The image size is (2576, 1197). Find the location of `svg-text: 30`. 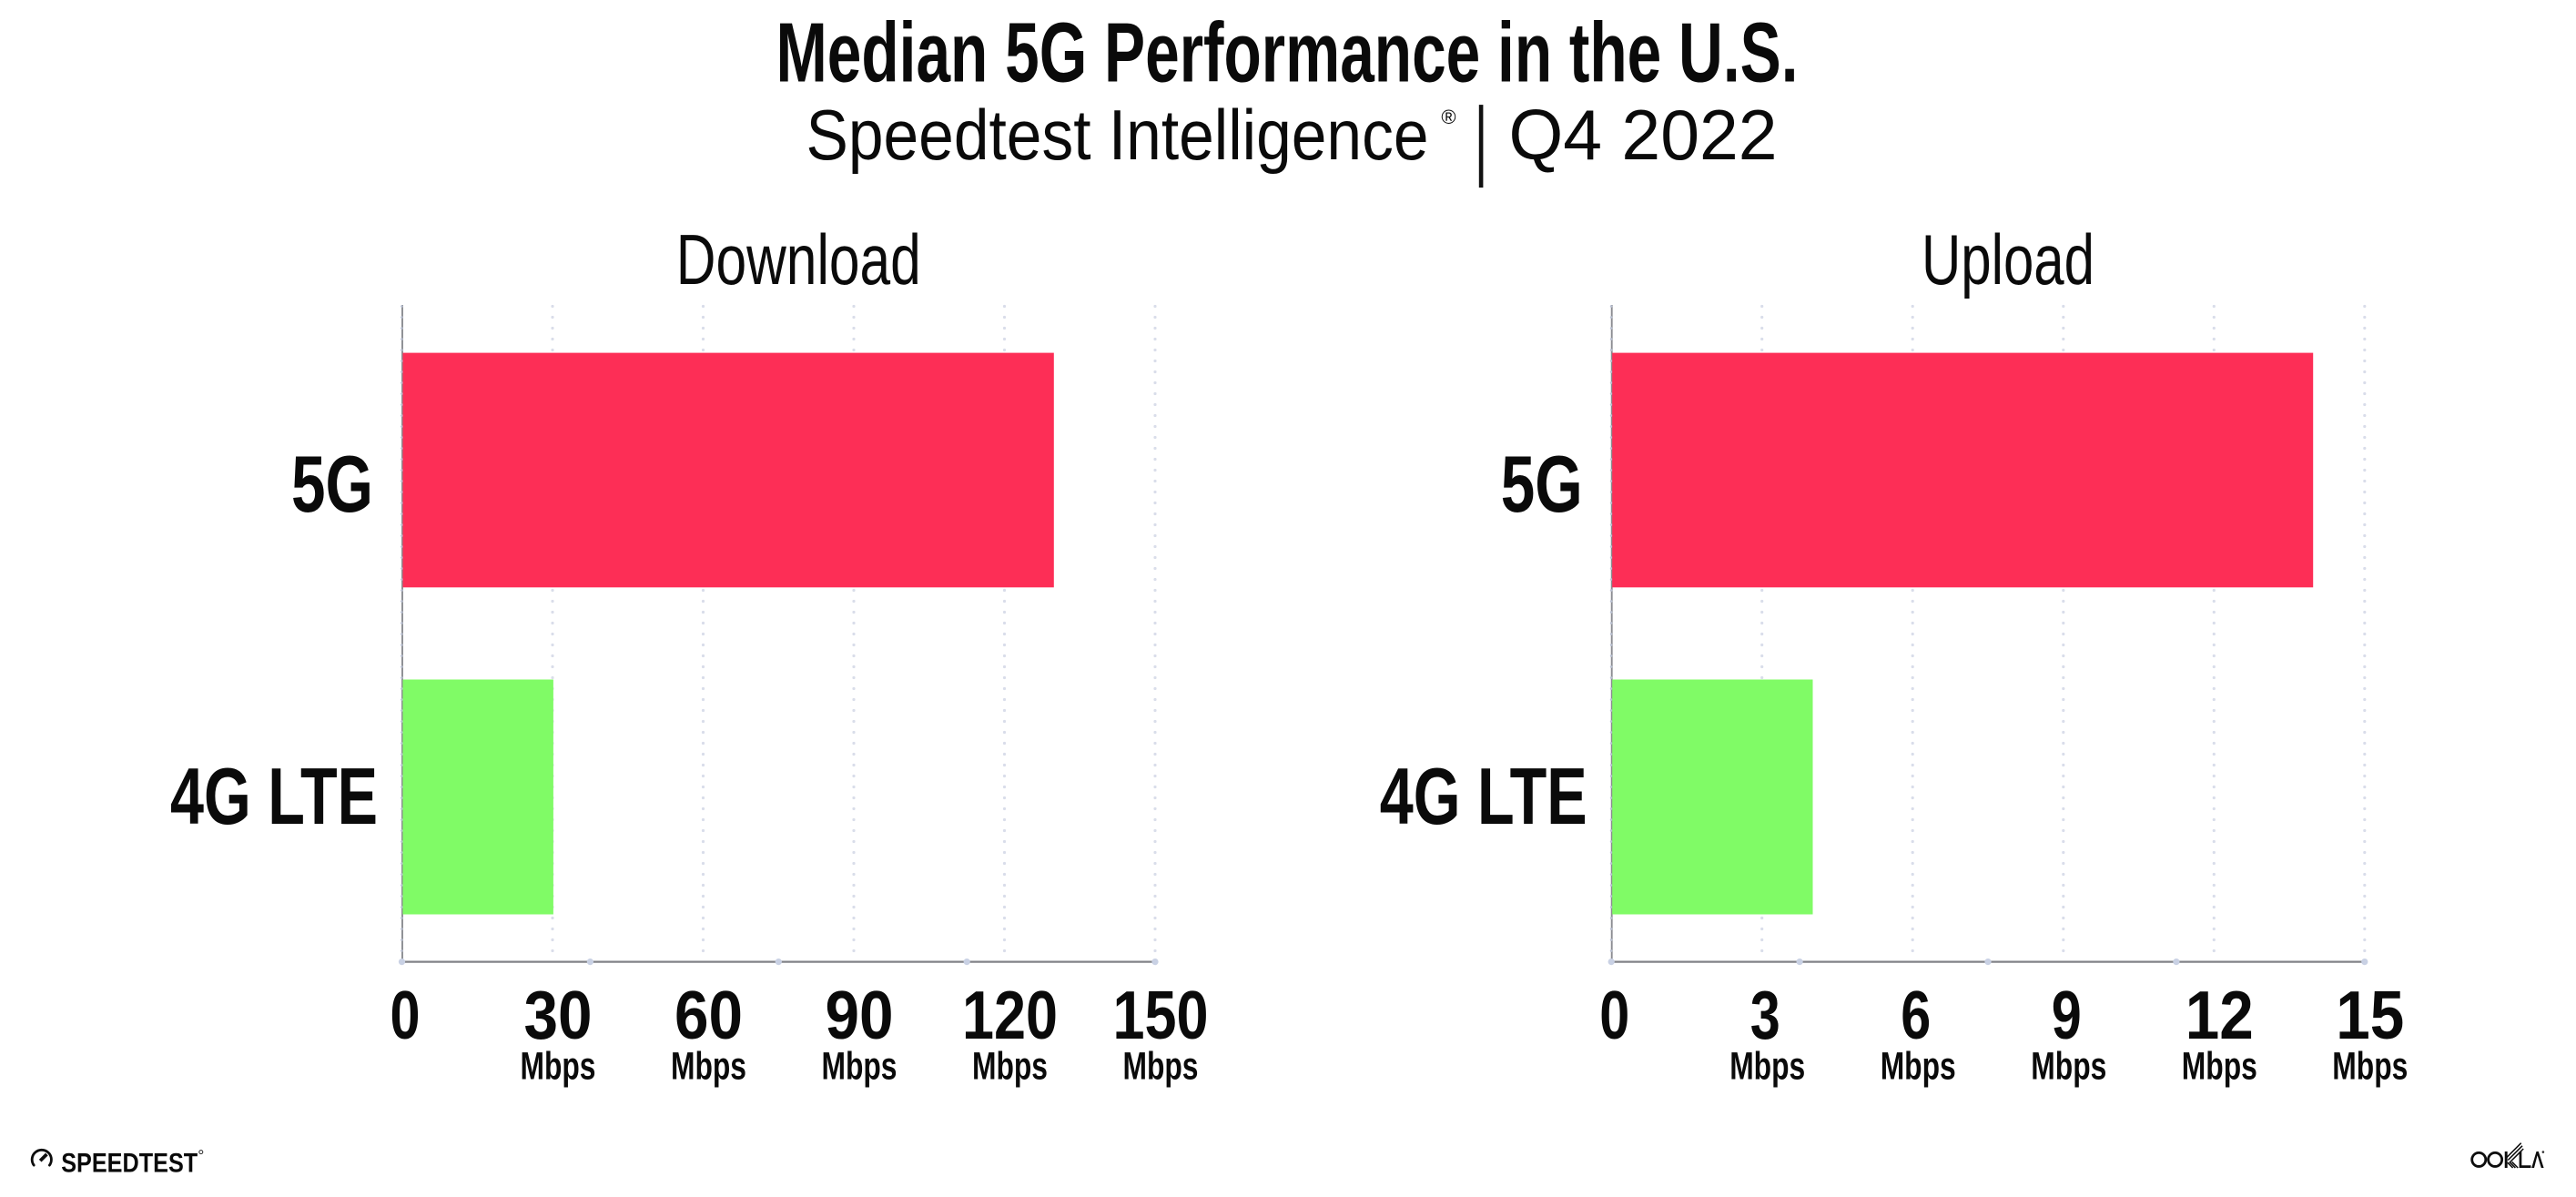

svg-text: 30 is located at coordinates (558, 1016).